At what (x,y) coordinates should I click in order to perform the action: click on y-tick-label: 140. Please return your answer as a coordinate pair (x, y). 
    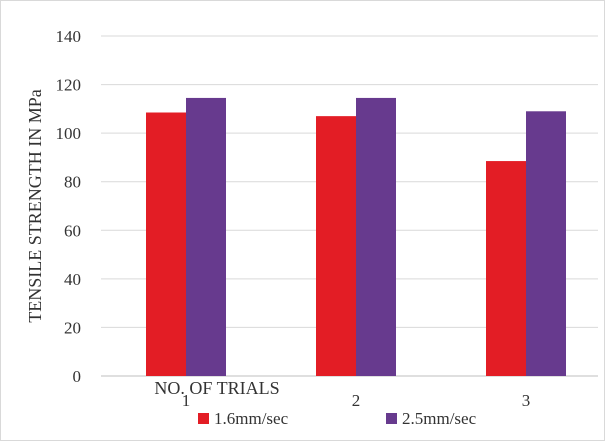
    Looking at the image, I should click on (69, 36).